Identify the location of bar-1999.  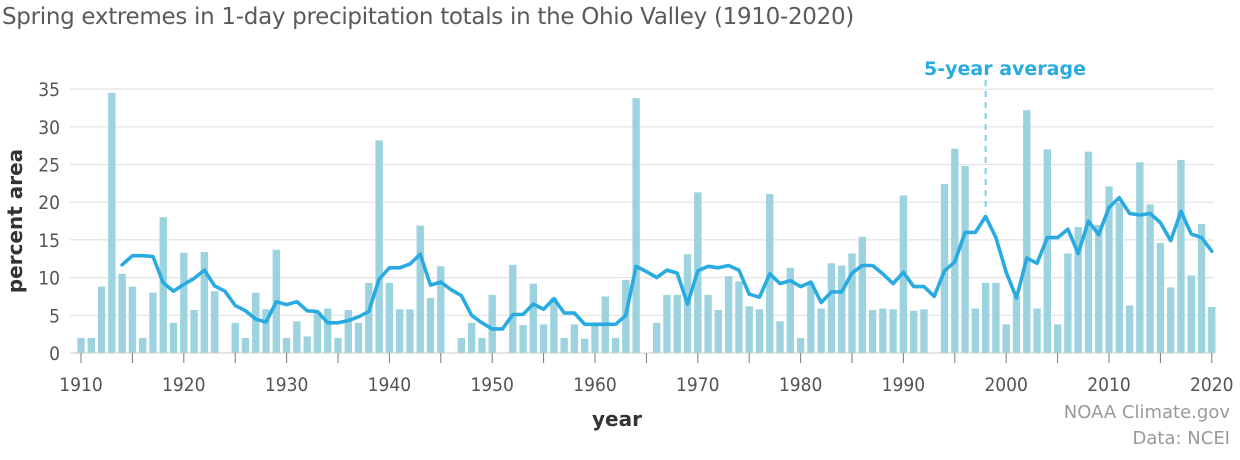
(996, 317).